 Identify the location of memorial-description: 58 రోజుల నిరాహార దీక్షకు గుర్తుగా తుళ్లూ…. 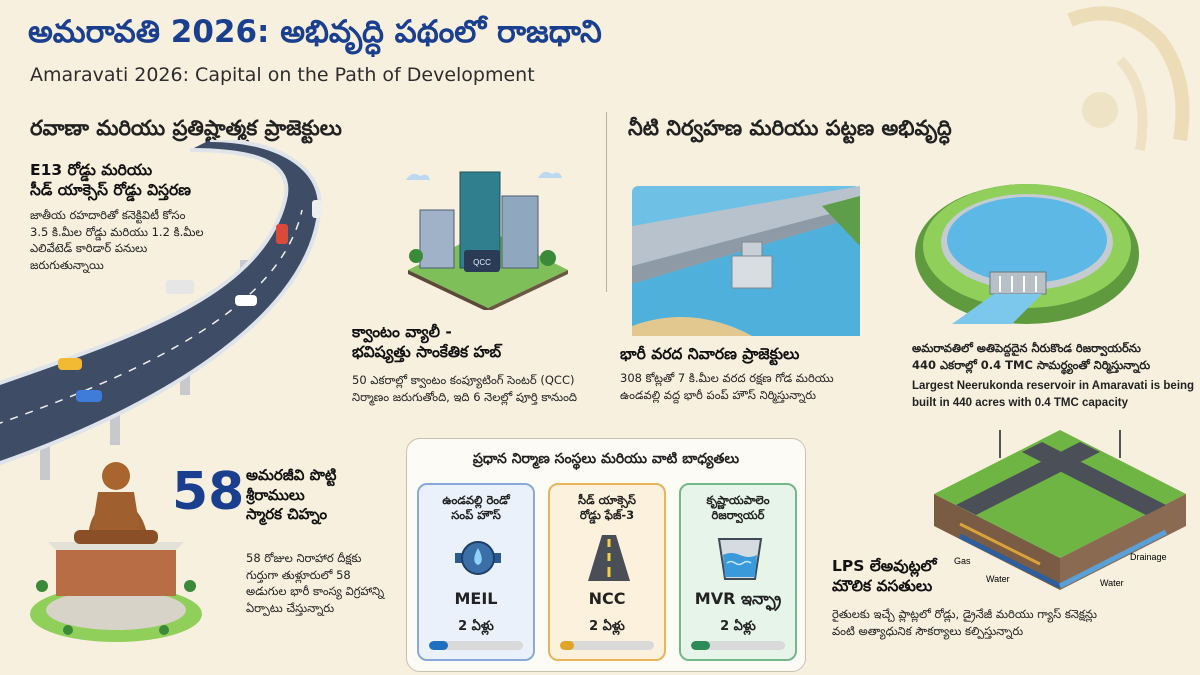
(315, 583).